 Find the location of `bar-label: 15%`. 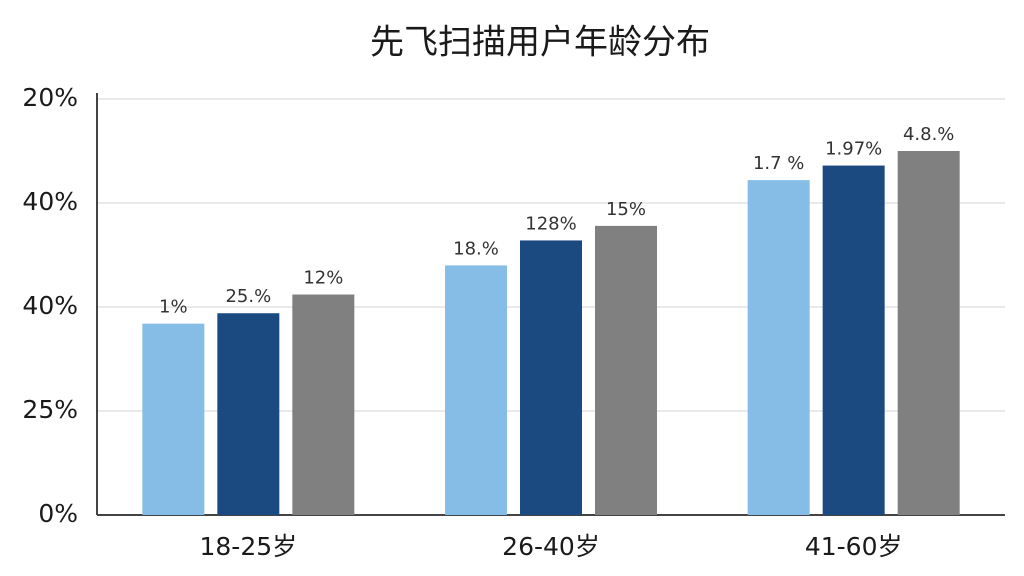

bar-label: 15% is located at coordinates (626, 209).